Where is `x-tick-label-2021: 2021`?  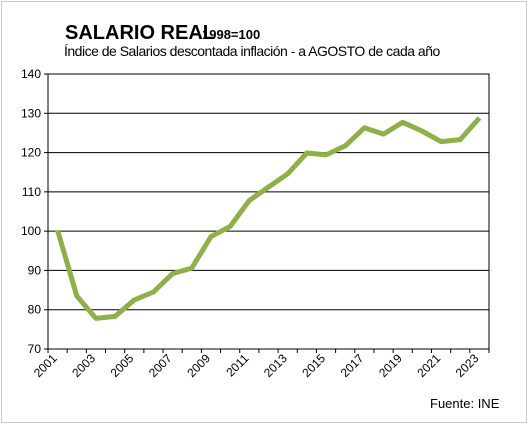
x-tick-label-2021: 2021 is located at coordinates (428, 365).